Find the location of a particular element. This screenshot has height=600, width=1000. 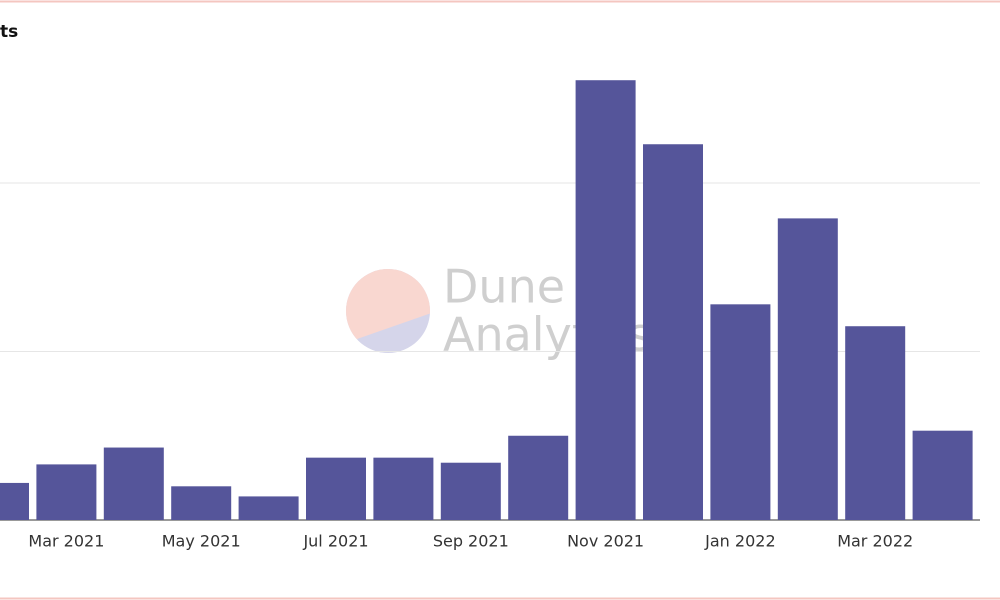

x-tick-label: Nov 2021 is located at coordinates (605, 541).